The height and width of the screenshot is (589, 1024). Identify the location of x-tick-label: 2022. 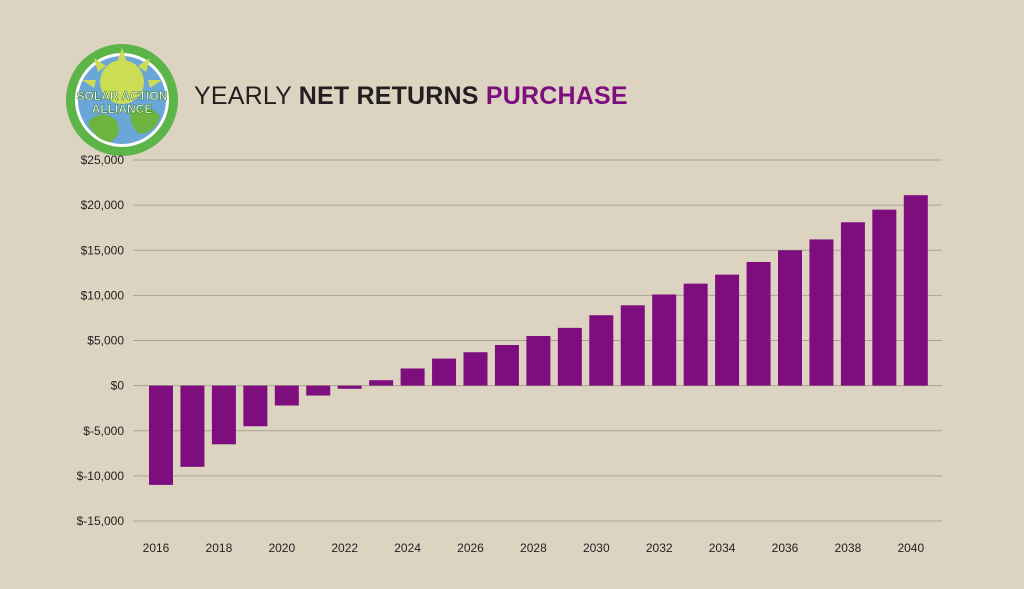
(344, 548).